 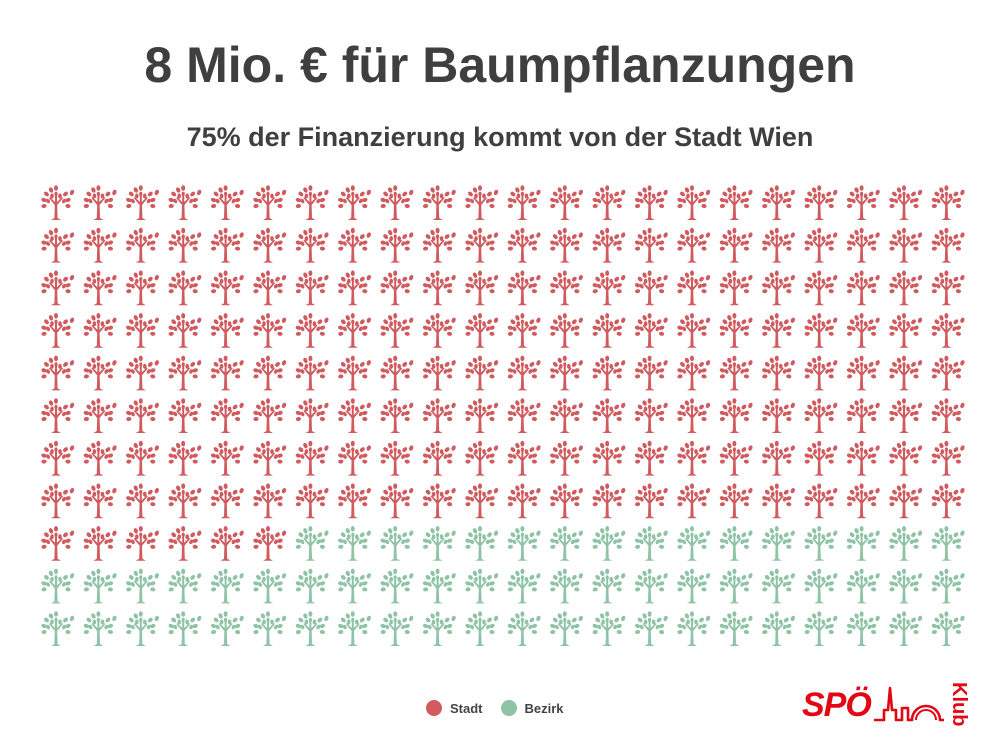 What do you see at coordinates (959, 704) in the screenshot?
I see `logo-klub: Klub` at bounding box center [959, 704].